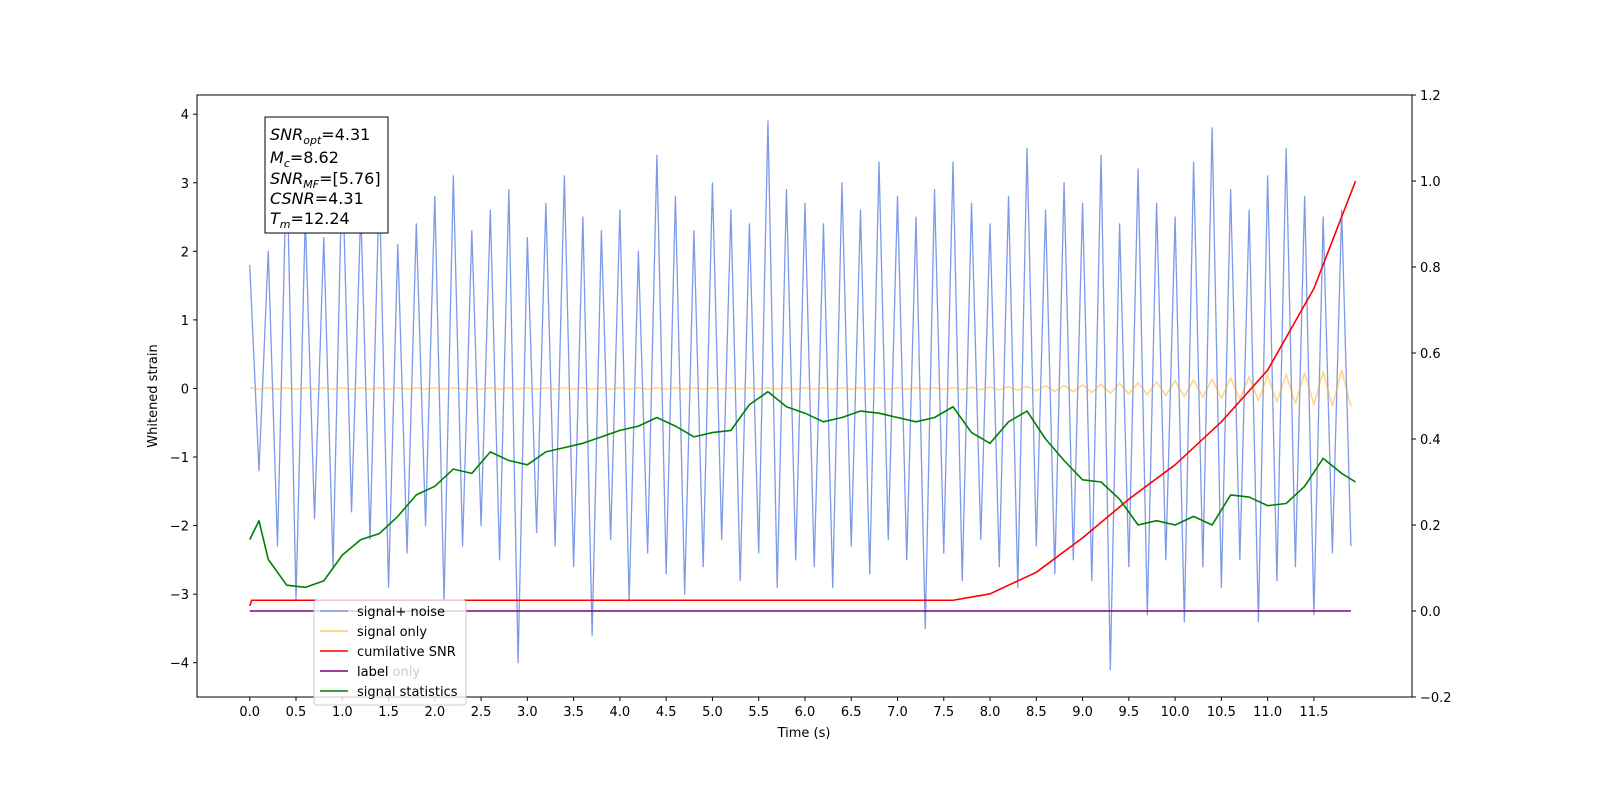 Image resolution: width=1600 pixels, height=804 pixels. I want to click on x-tick-label: 3.0, so click(527, 712).